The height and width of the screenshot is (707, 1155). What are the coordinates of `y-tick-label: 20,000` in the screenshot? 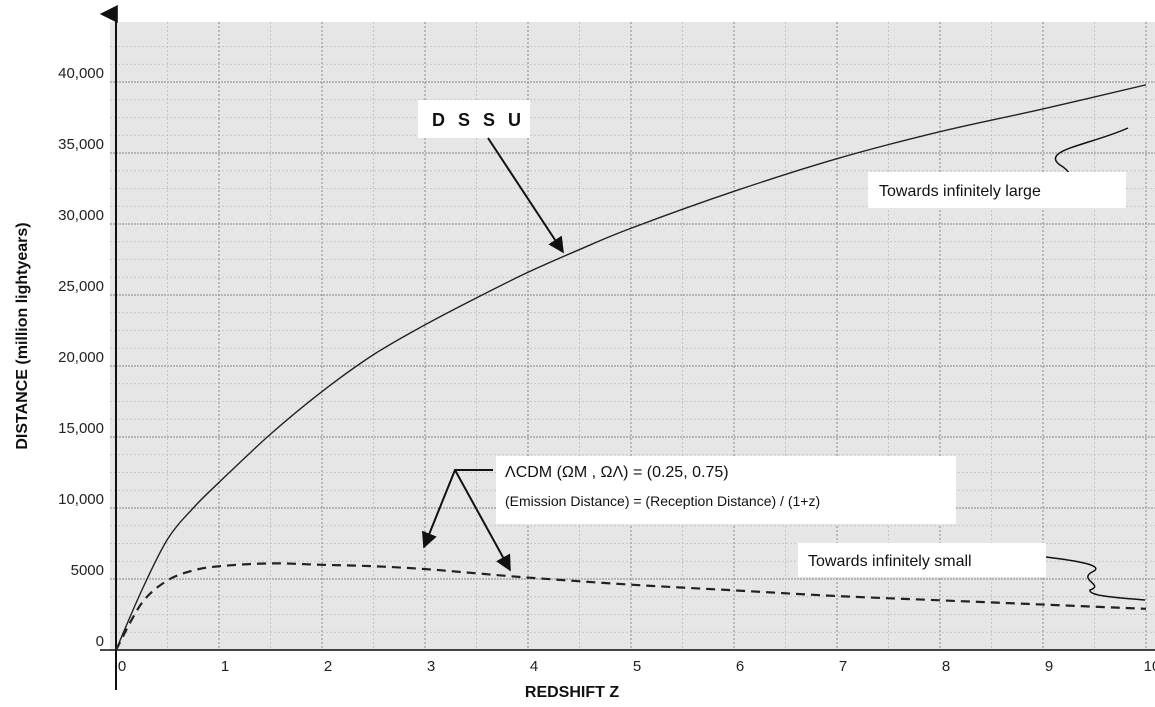 It's located at (81, 357).